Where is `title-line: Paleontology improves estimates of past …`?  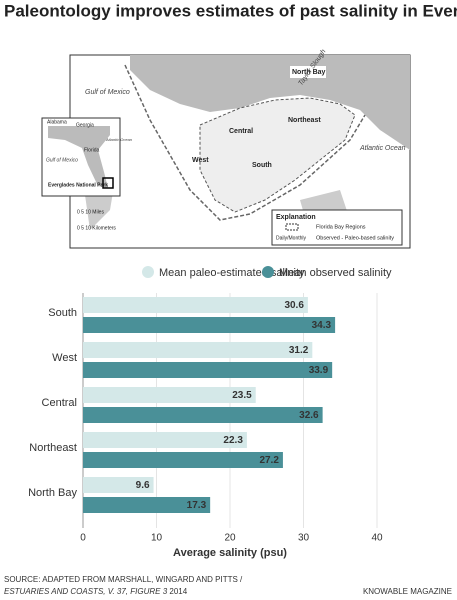
title-line: Paleontology improves estimates of past … is located at coordinates (230, 10).